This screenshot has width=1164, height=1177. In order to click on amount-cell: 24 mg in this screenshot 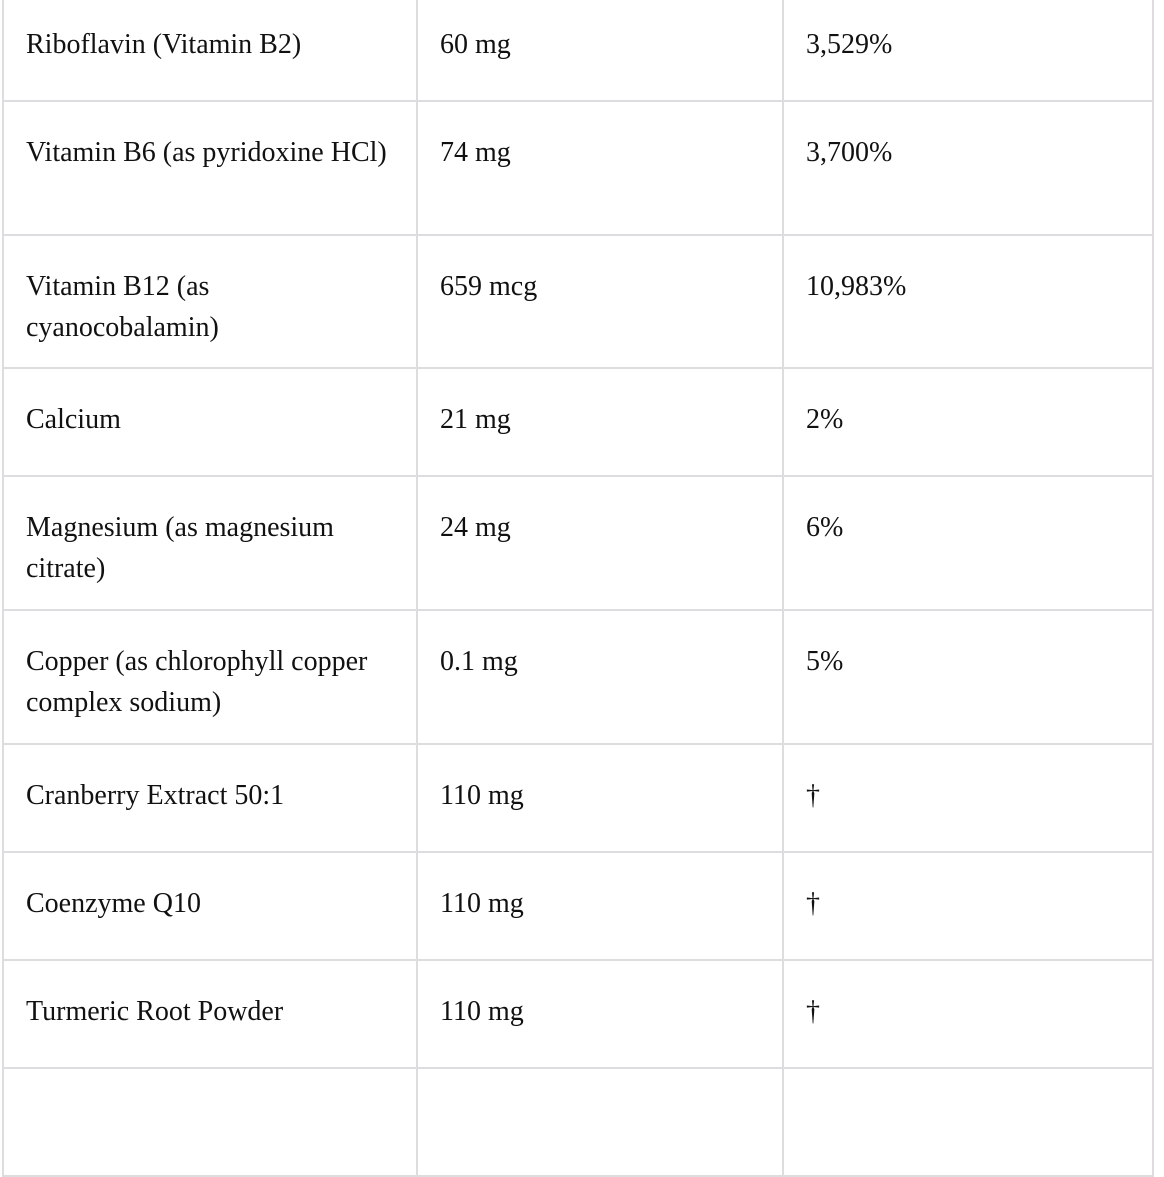, I will do `click(599, 543)`.